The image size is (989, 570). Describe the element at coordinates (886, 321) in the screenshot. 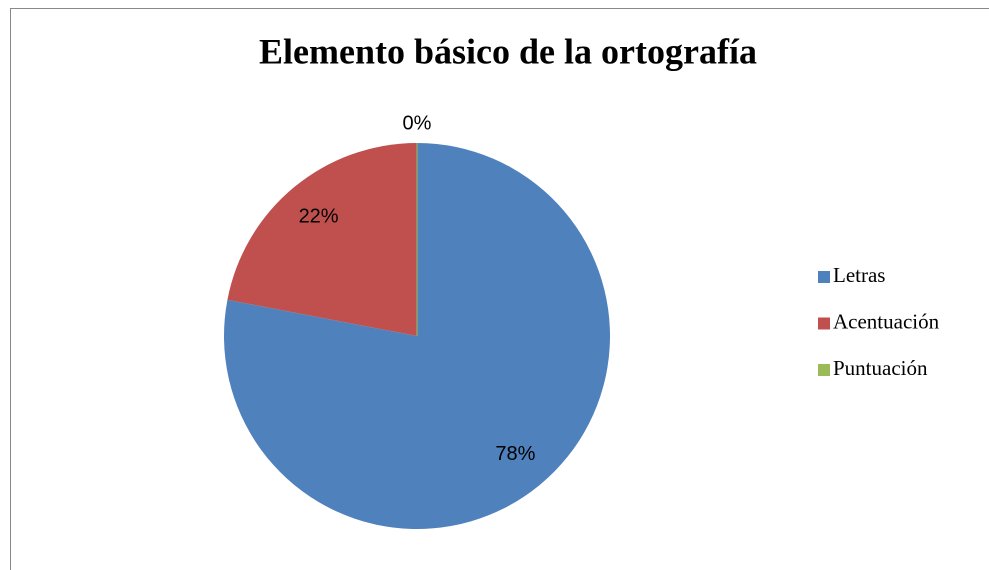

I see `legend-label: Acentuación` at that location.